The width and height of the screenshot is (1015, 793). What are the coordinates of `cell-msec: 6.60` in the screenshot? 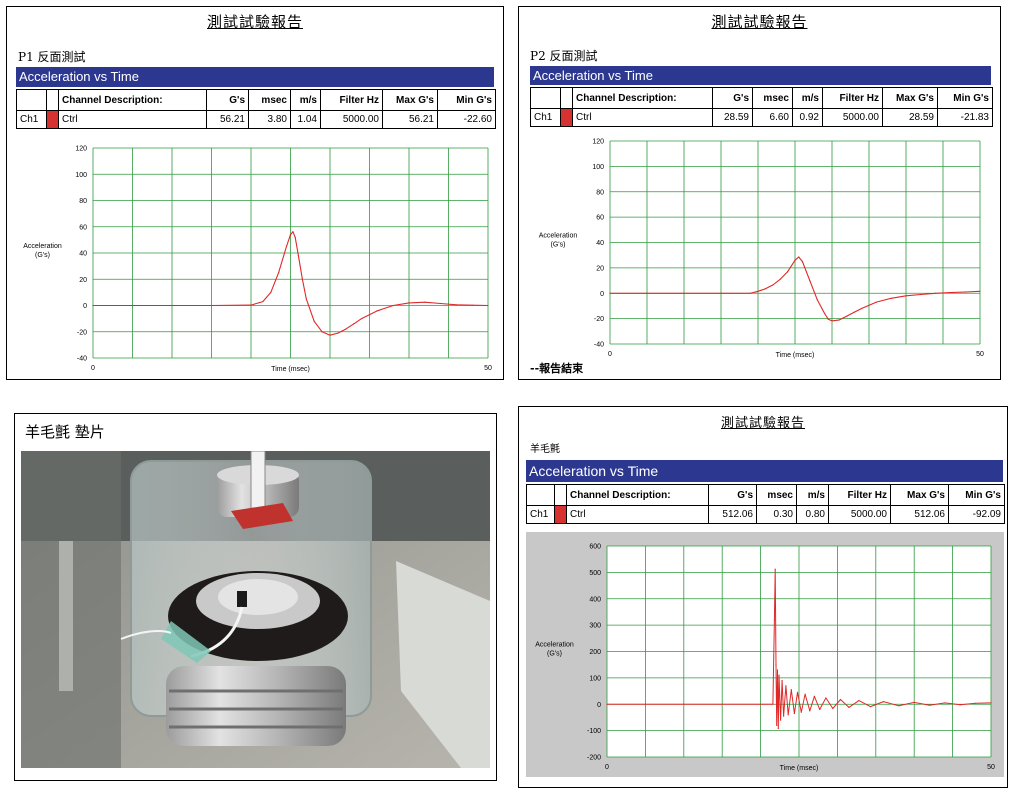 It's located at (772, 117).